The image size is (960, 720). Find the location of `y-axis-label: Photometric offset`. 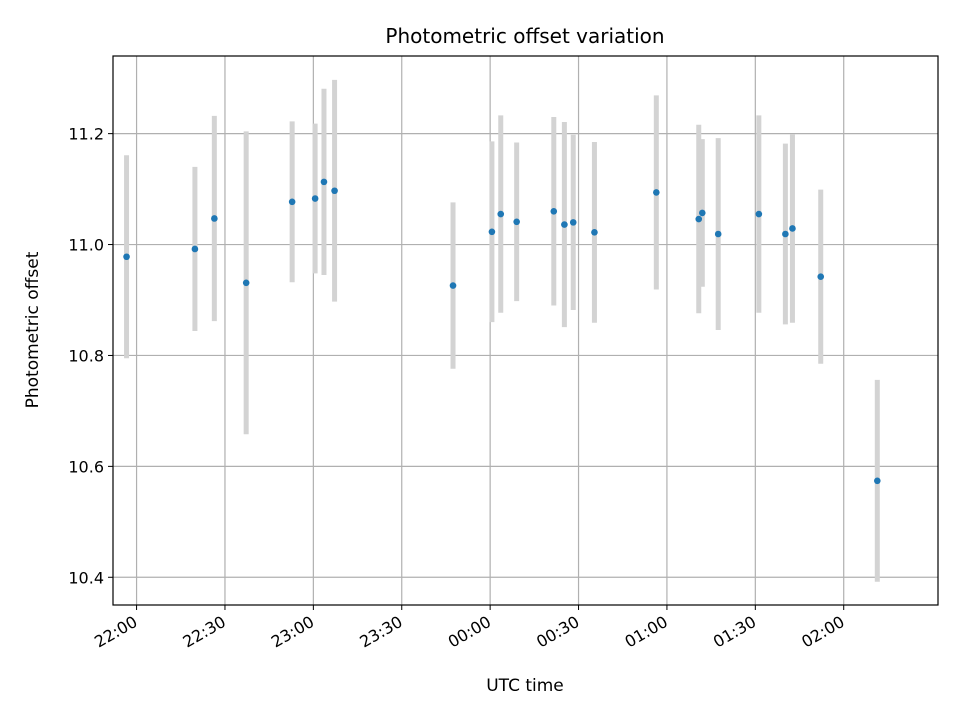

y-axis-label: Photometric offset is located at coordinates (33, 329).